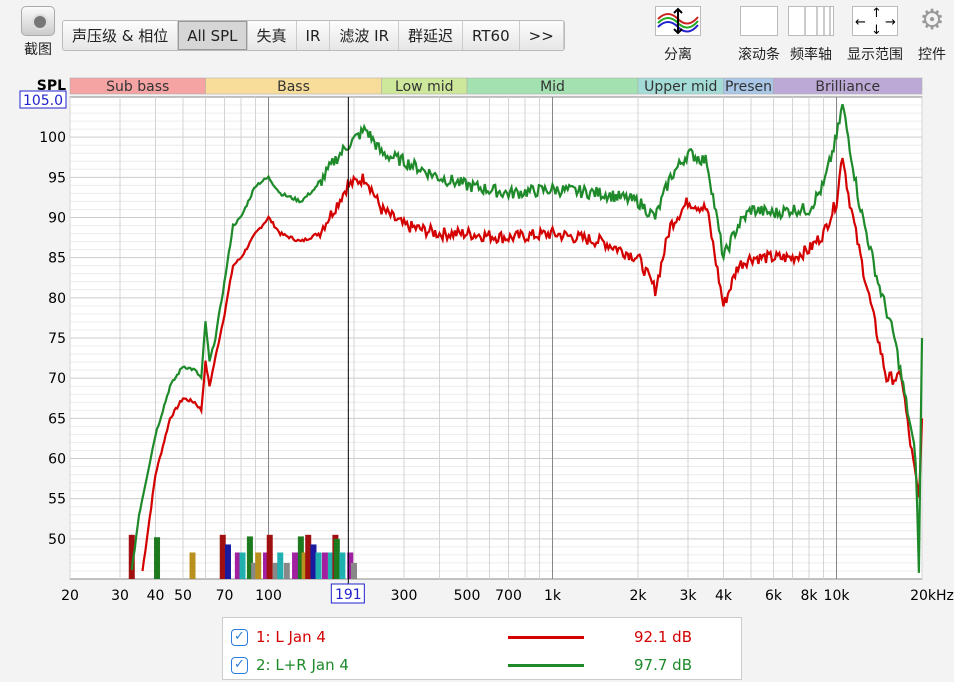 Image resolution: width=954 pixels, height=682 pixels. I want to click on x-tick-label: 20, so click(70, 596).